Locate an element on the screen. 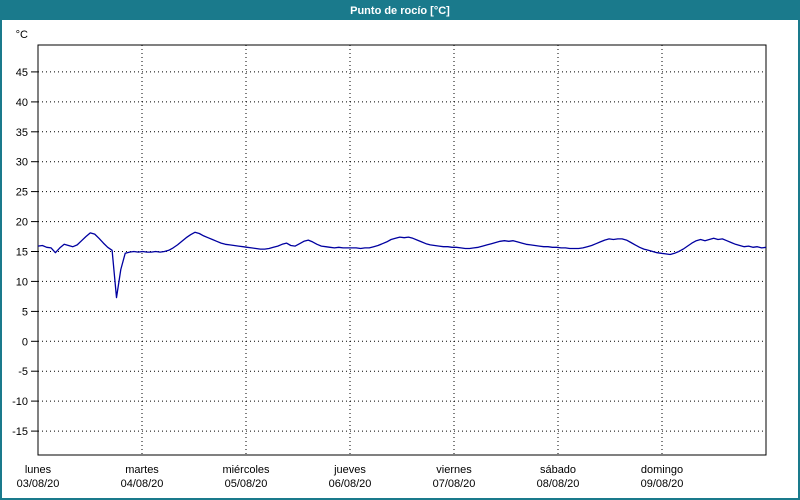 The height and width of the screenshot is (500, 800). x-tick-day: sábado is located at coordinates (558, 470).